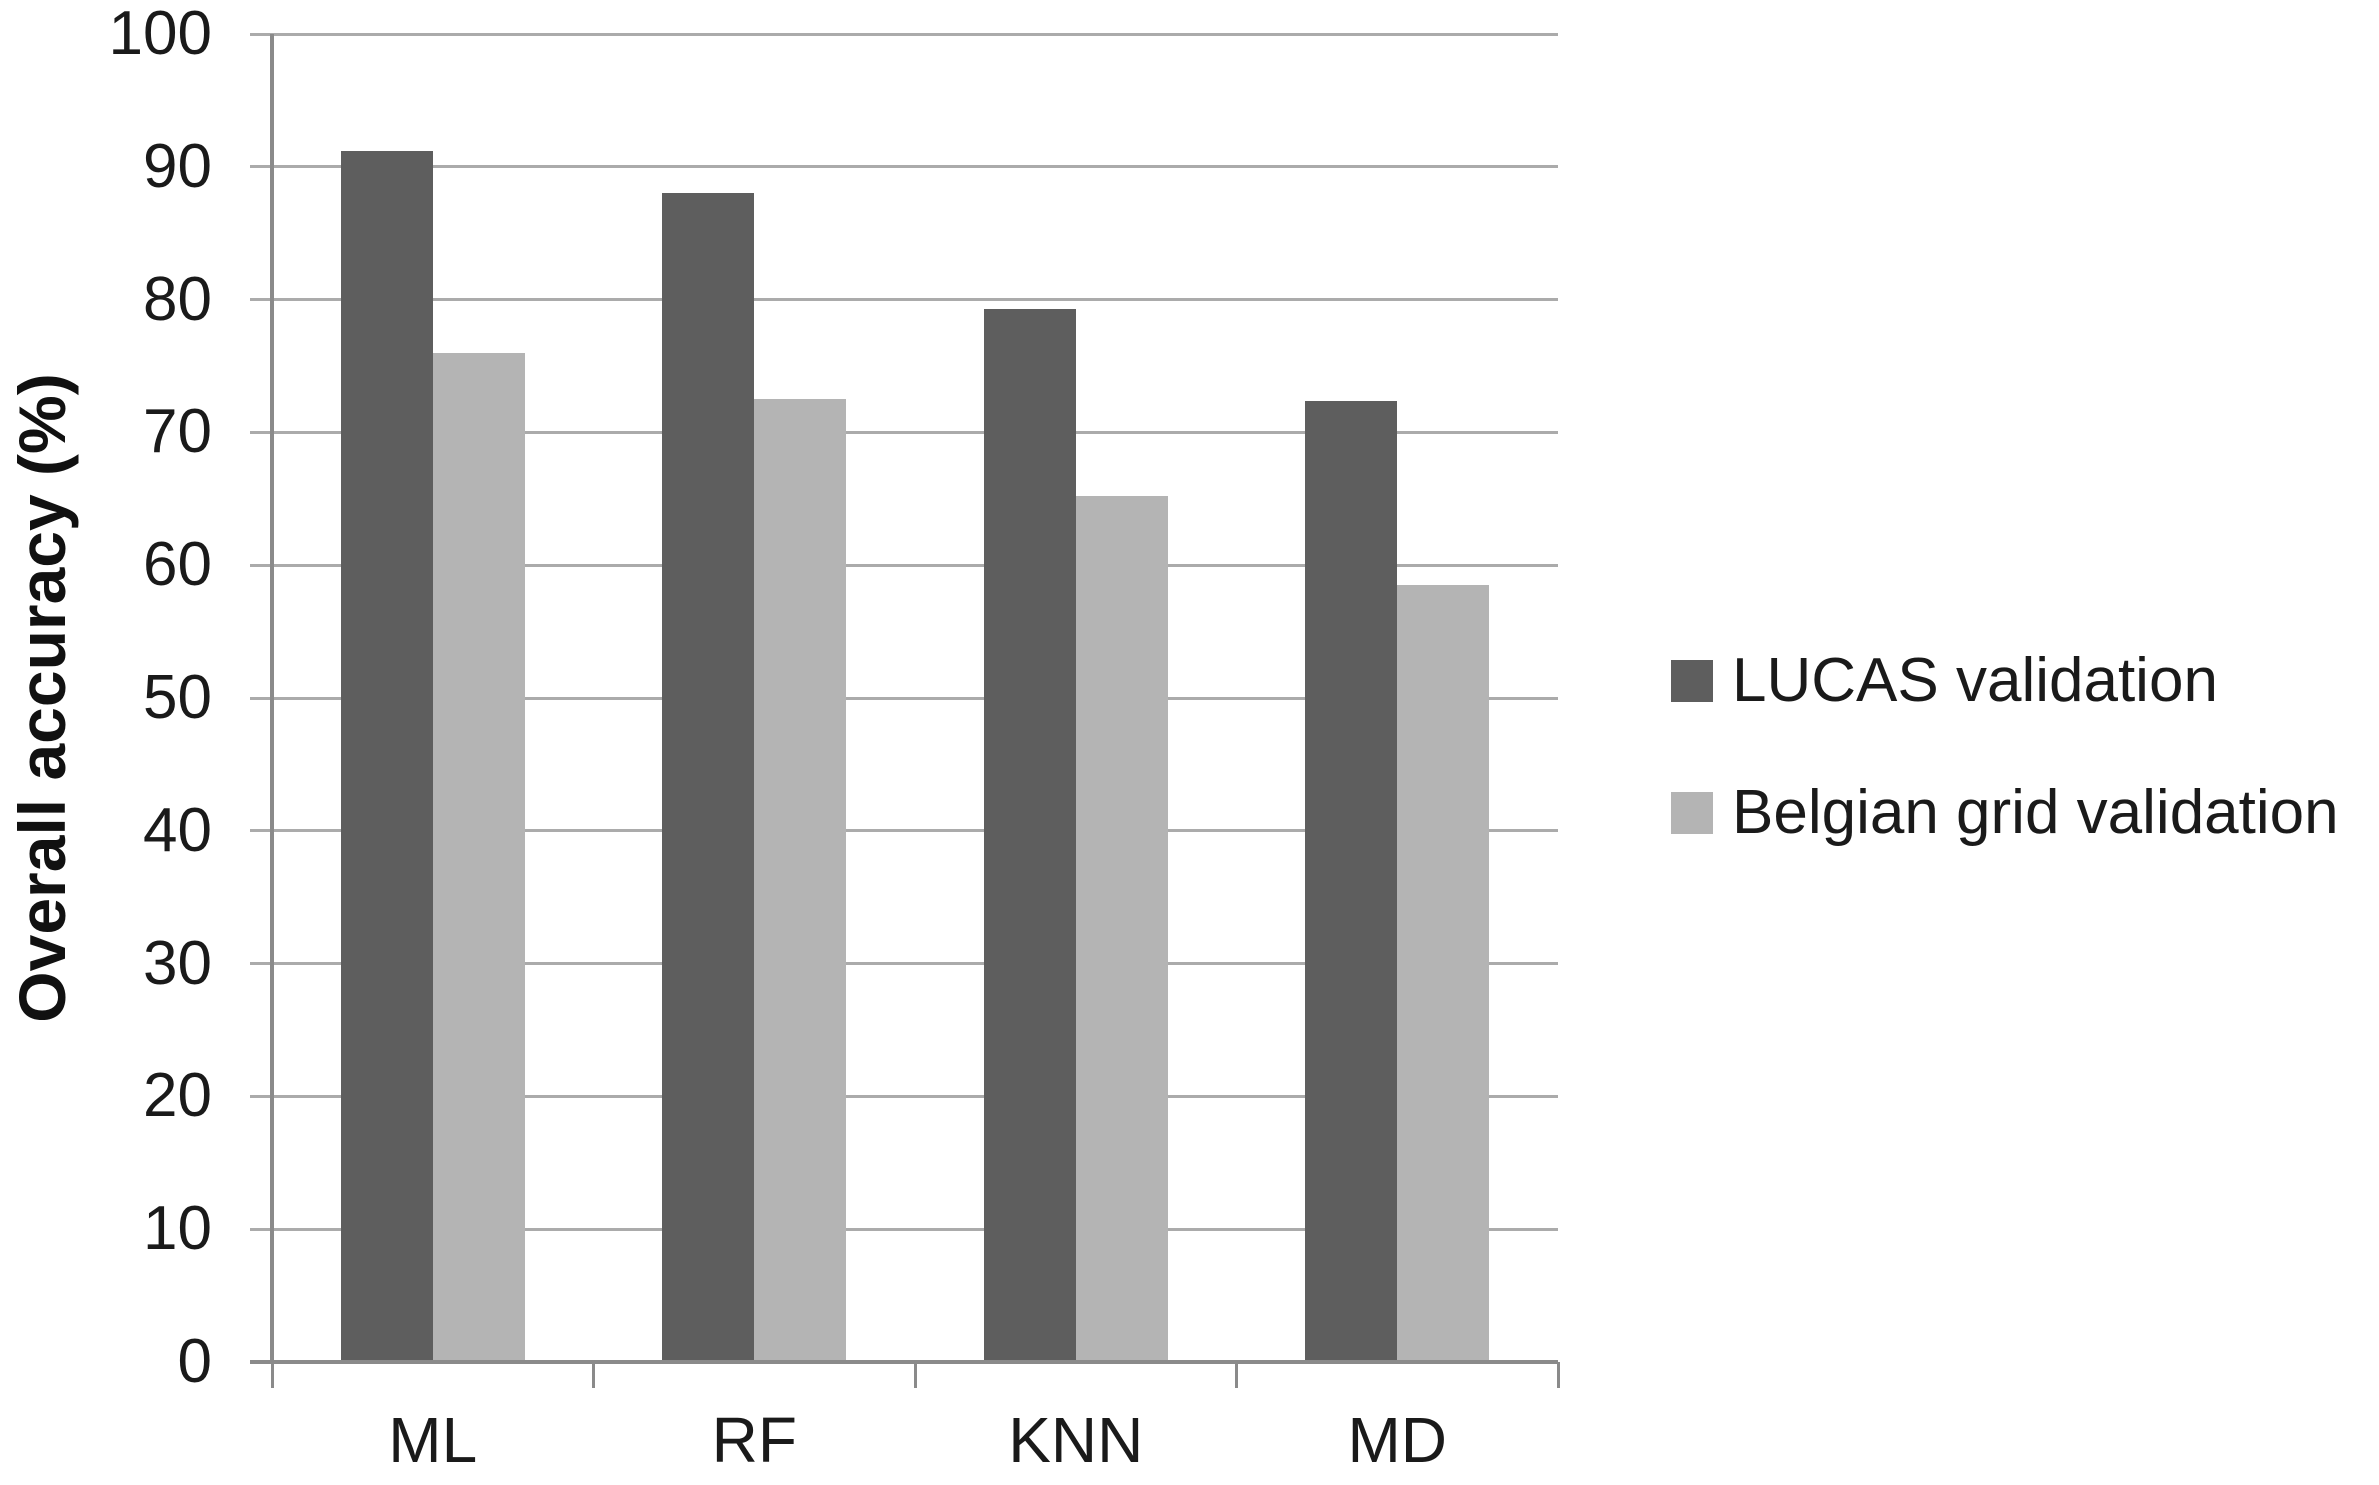 This screenshot has height=1485, width=2379. I want to click on legend: LUCAS validation Belgian grid validation, so click(2005, 781).